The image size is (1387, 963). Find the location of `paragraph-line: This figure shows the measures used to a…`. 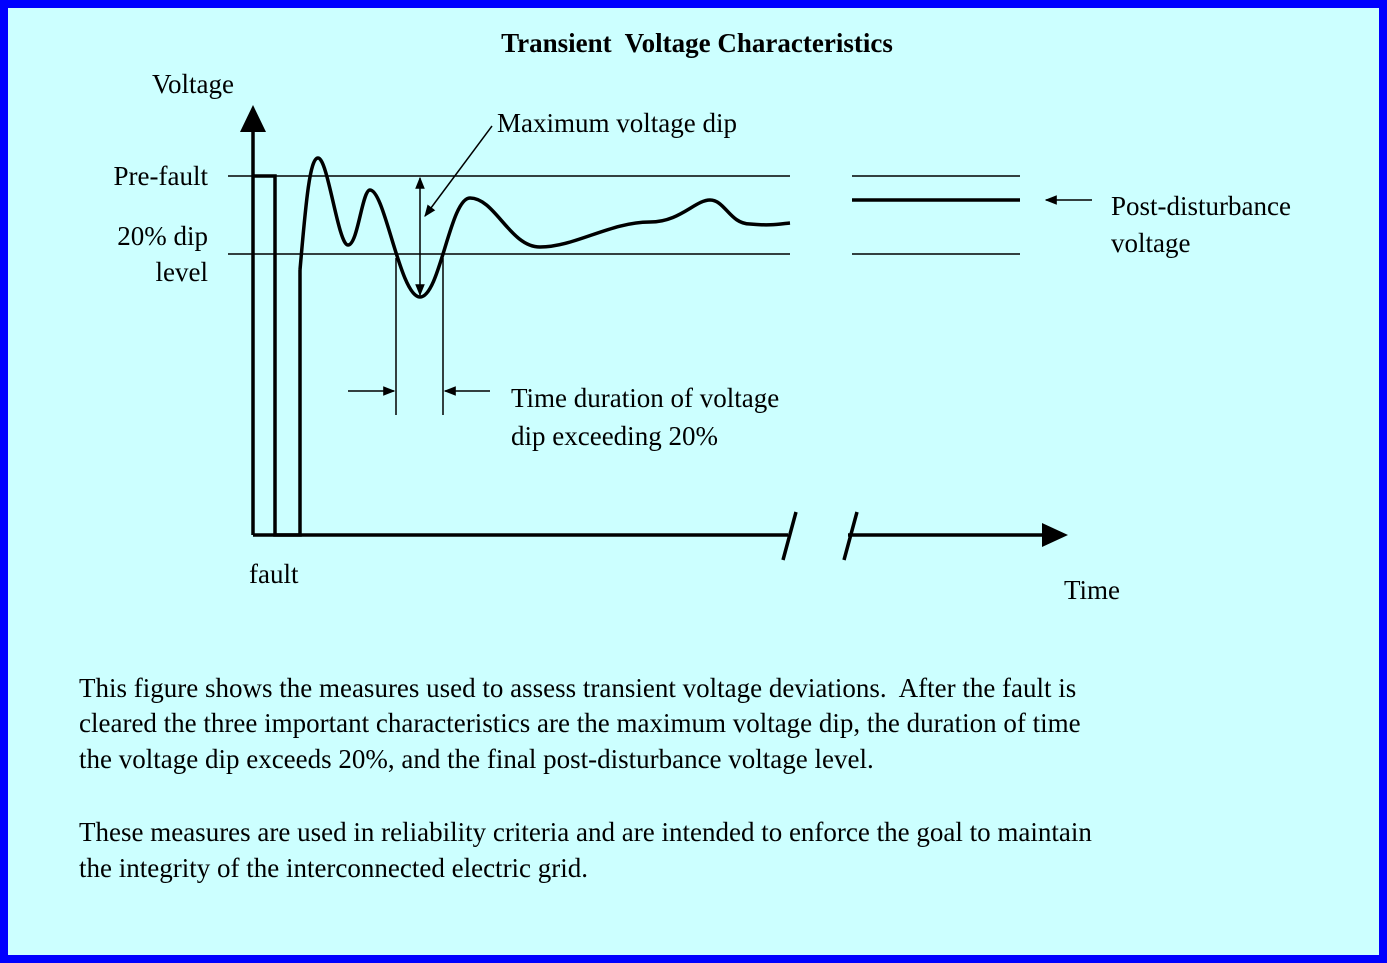

paragraph-line: This figure shows the measures used to a… is located at coordinates (577, 688).